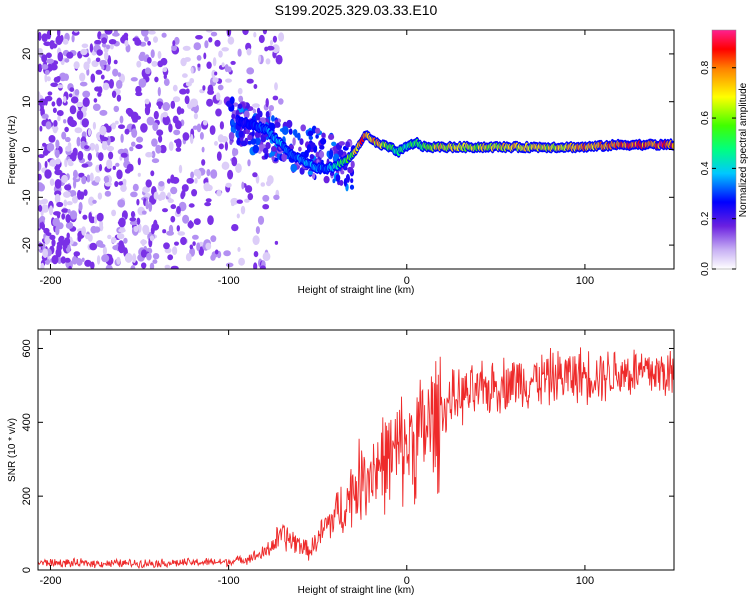 This screenshot has width=750, height=600. What do you see at coordinates (27, 245) in the screenshot?
I see `spectrogram-y-tick-label: -20` at bounding box center [27, 245].